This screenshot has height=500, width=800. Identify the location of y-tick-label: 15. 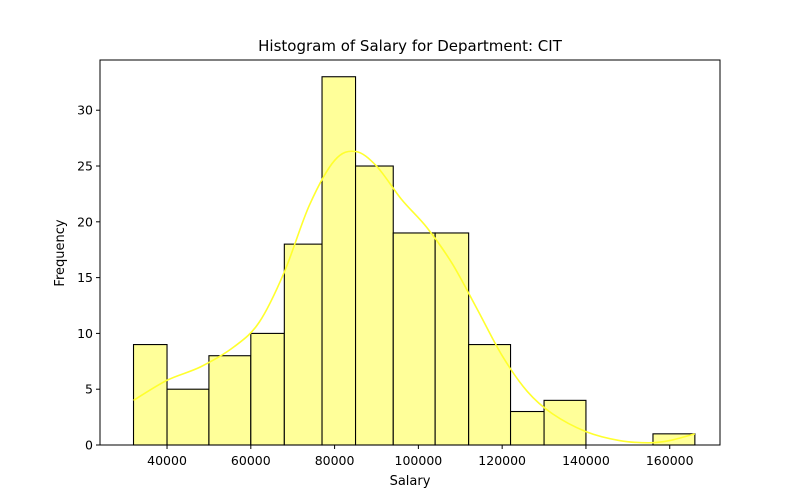
(85, 277).